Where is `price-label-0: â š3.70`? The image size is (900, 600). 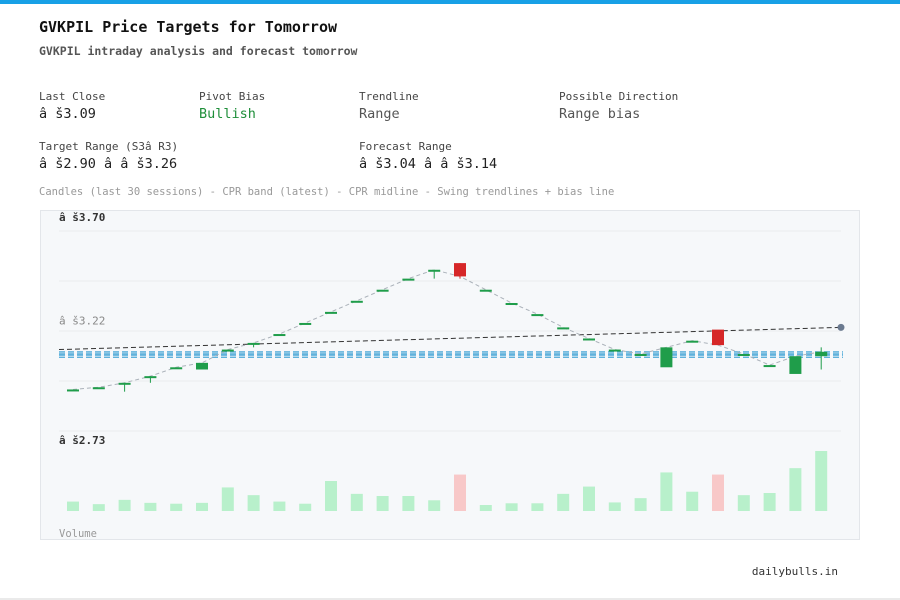 price-label-0: â š3.70 is located at coordinates (82, 217).